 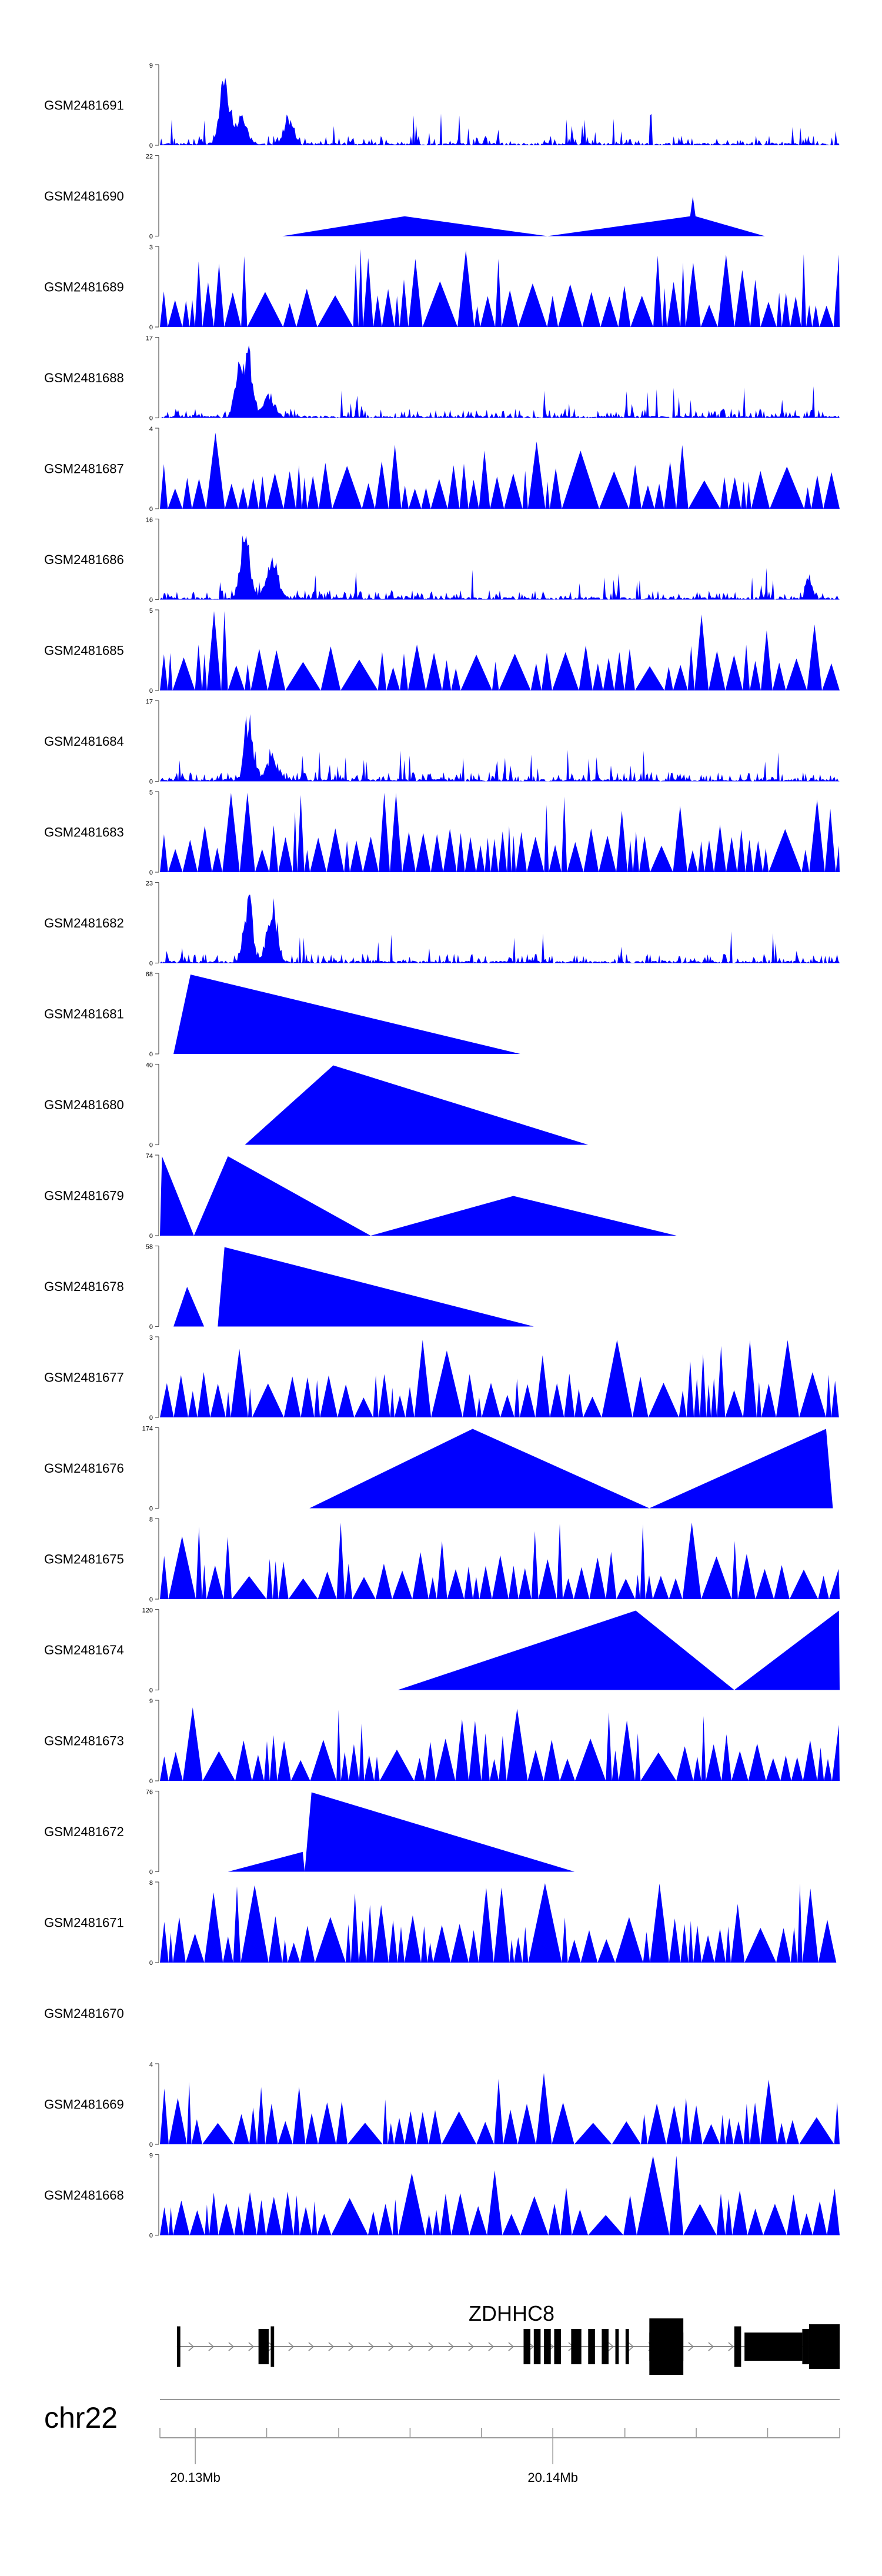 What do you see at coordinates (151, 1883) in the screenshot?
I see `y-max-label: 8` at bounding box center [151, 1883].